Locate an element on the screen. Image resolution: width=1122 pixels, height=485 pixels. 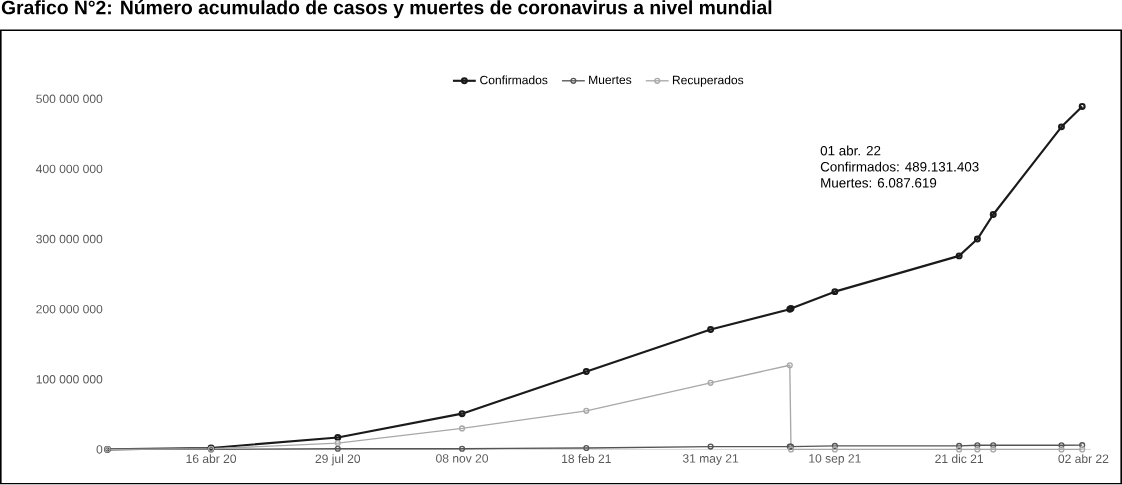
legend-label: Confirmados is located at coordinates (514, 80).